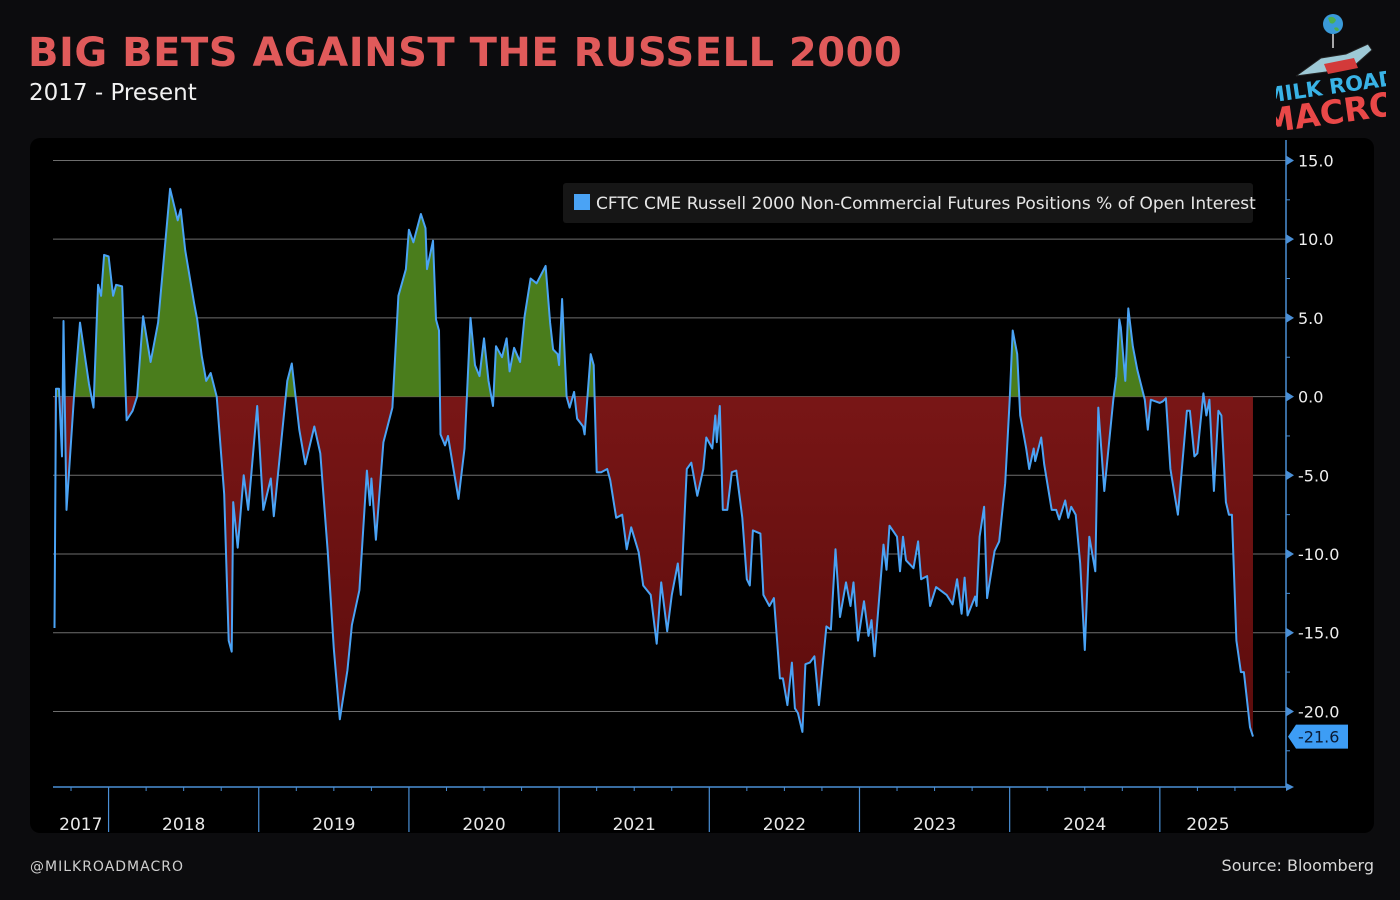 The width and height of the screenshot is (1400, 900). Describe the element at coordinates (1310, 318) in the screenshot. I see `y-tick-label: 5.0` at that location.